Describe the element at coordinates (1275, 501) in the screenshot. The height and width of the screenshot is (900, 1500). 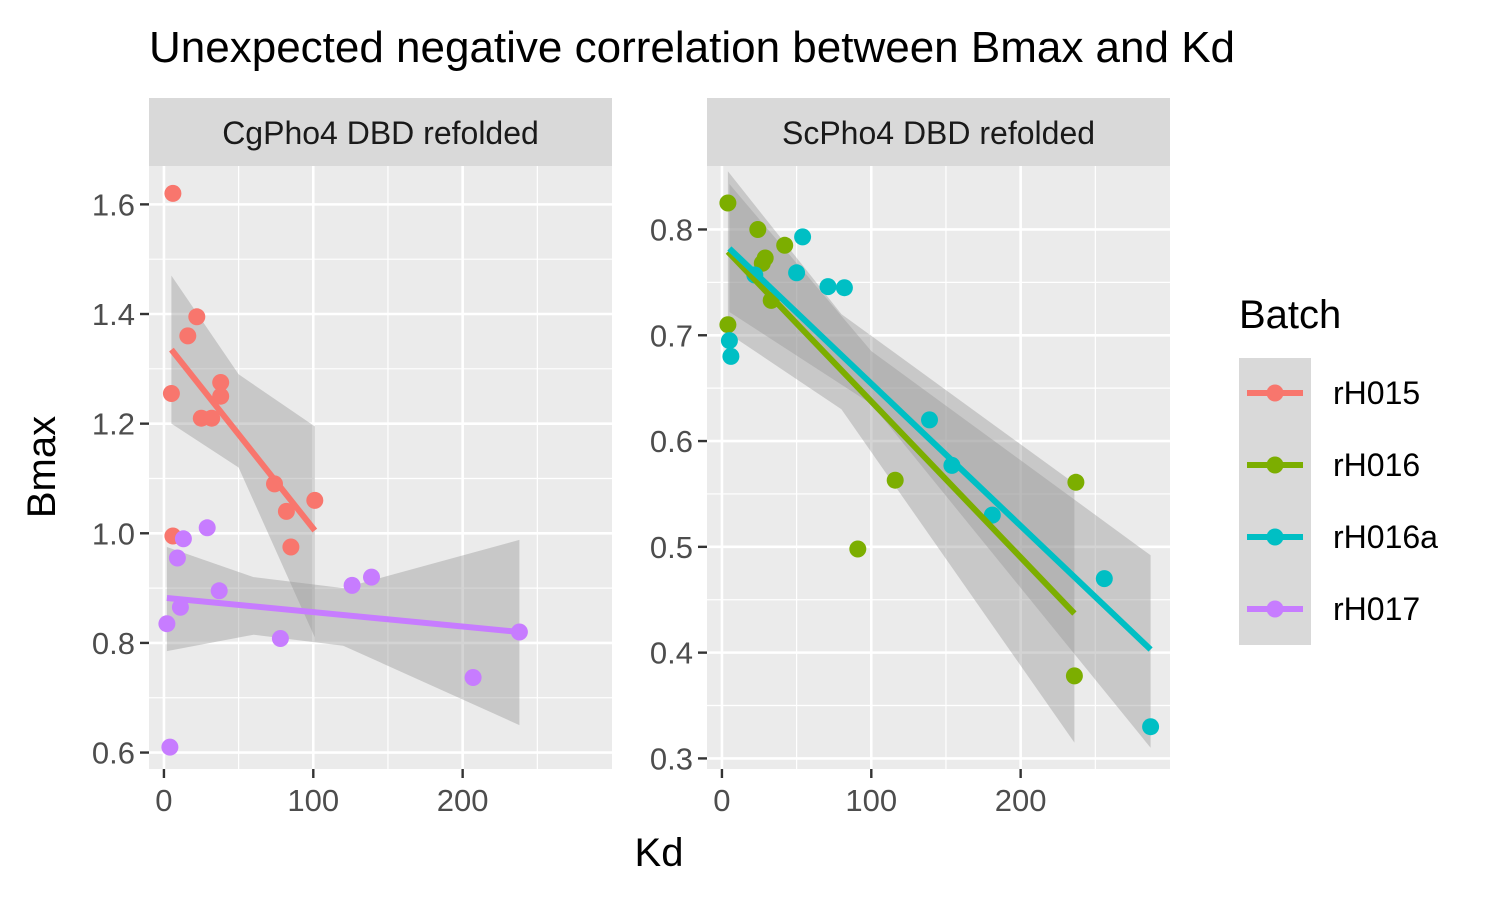
I see `legend-key-background` at that location.